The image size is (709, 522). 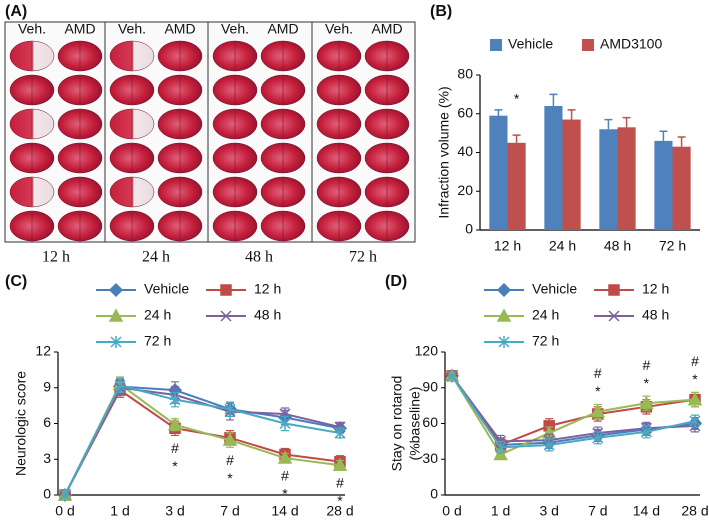 What do you see at coordinates (694, 511) in the screenshot?
I see `x-tick-label: 28 d` at bounding box center [694, 511].